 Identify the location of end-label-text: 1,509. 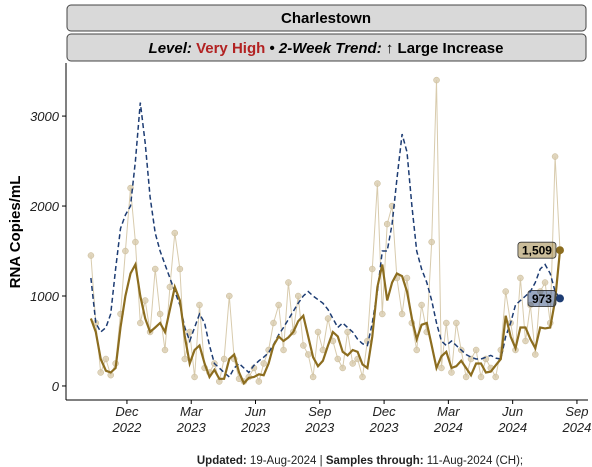
(537, 251).